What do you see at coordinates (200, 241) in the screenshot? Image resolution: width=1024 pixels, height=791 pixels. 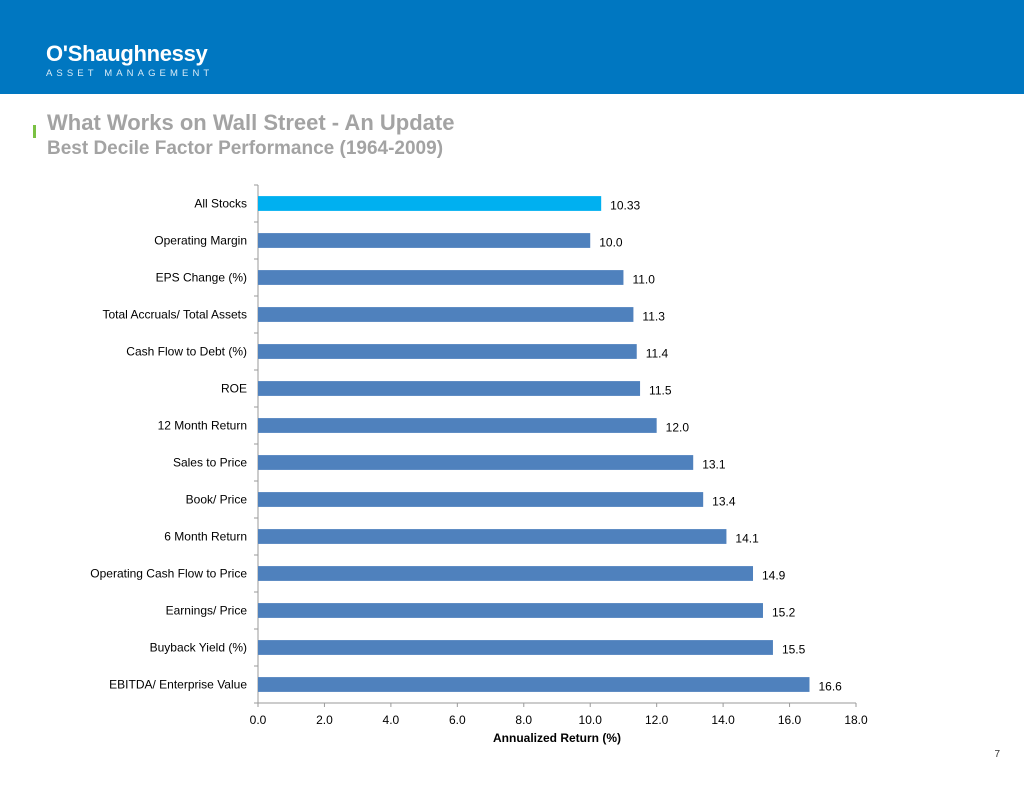 I see `category-label: Operating Margin` at bounding box center [200, 241].